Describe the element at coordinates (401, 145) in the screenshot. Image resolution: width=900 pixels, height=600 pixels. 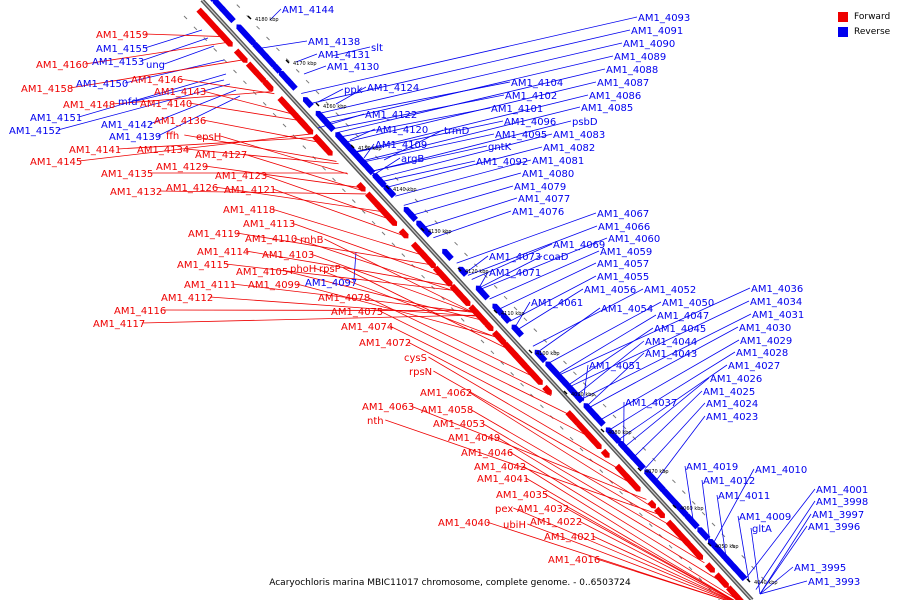
I see `gene-label: AM1_4109` at that location.